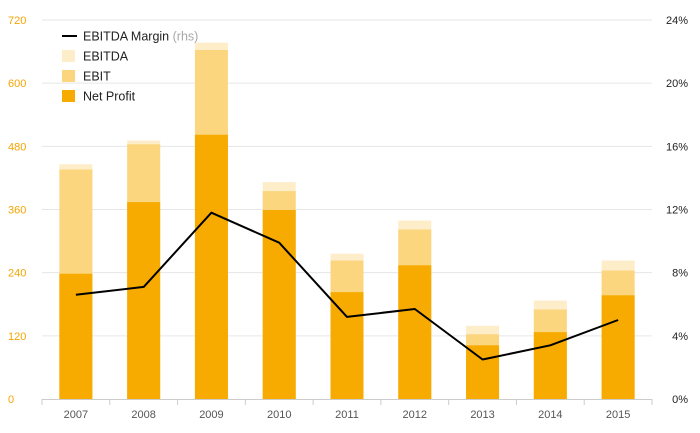  I want to click on y-left-tick-label: 360, so click(17, 211).